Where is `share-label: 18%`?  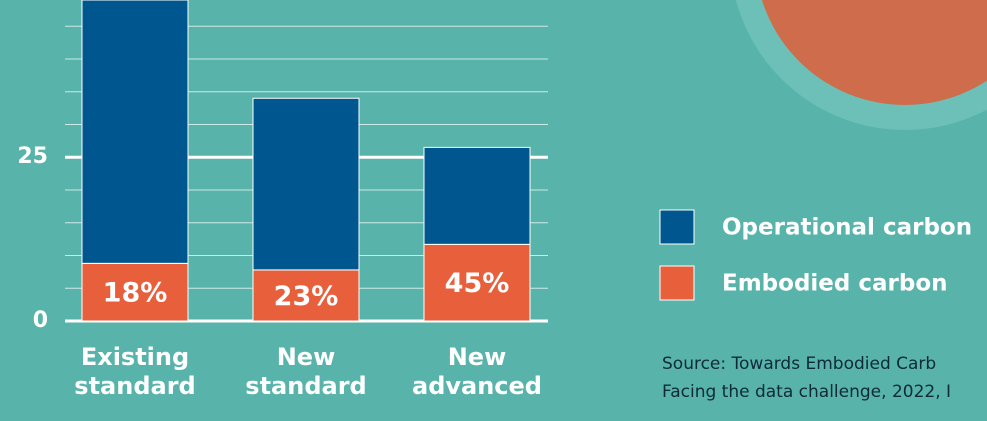 share-label: 18% is located at coordinates (135, 293).